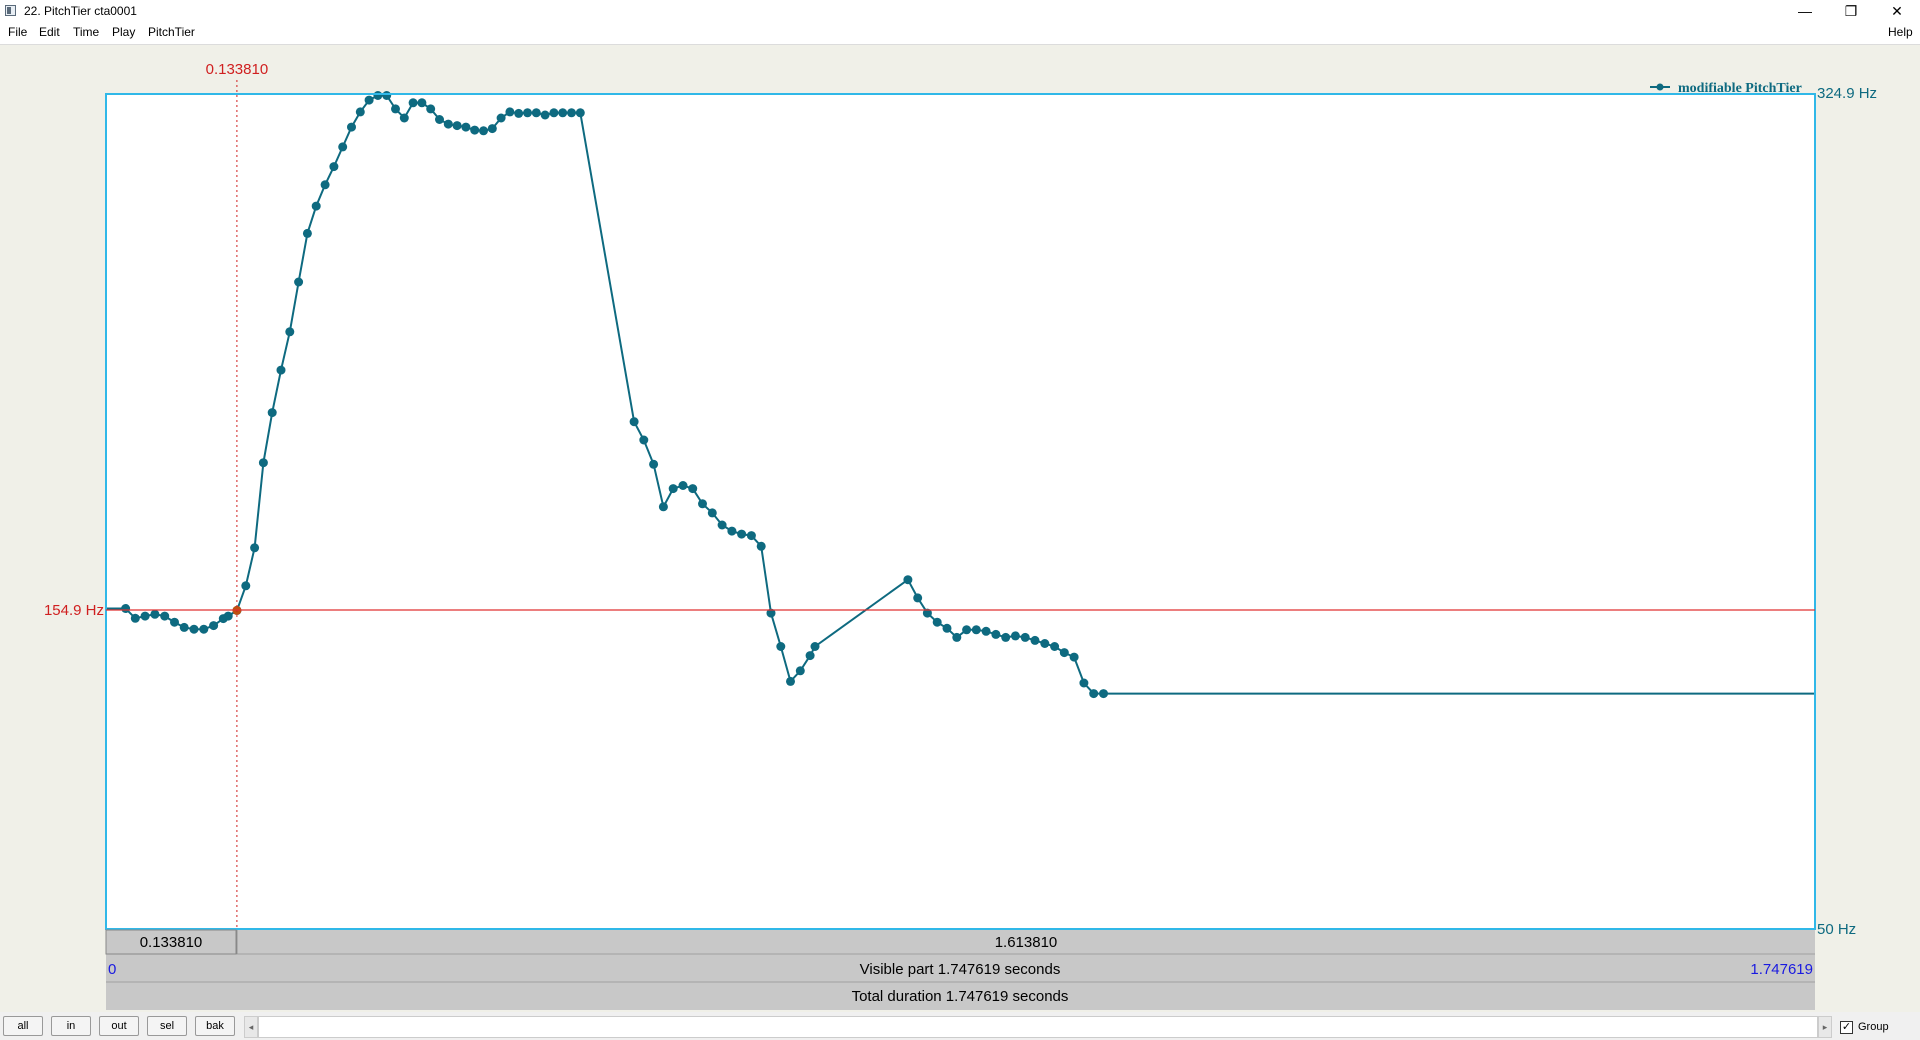 The image size is (1920, 1040). I want to click on zoom-all-button: all, so click(23, 1026).